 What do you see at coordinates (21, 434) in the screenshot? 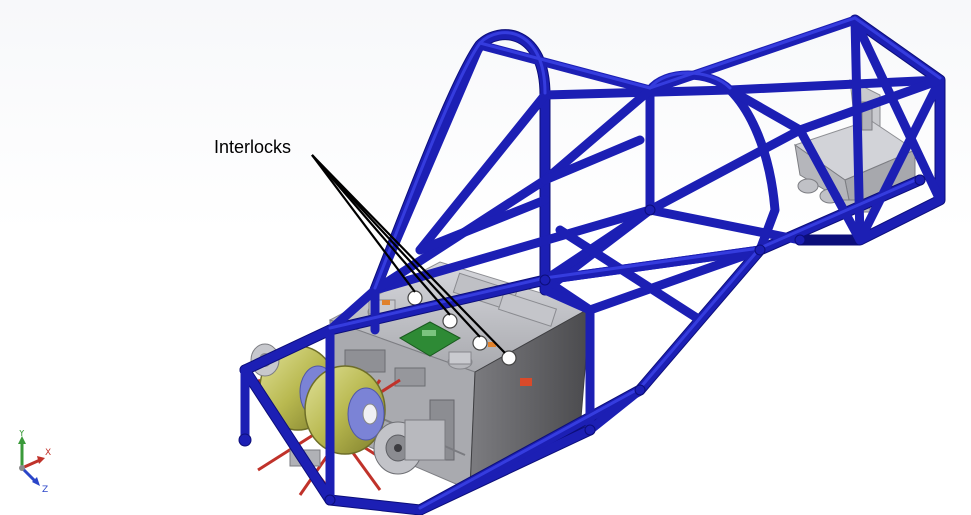
I see `triad-y-label: Y` at bounding box center [21, 434].